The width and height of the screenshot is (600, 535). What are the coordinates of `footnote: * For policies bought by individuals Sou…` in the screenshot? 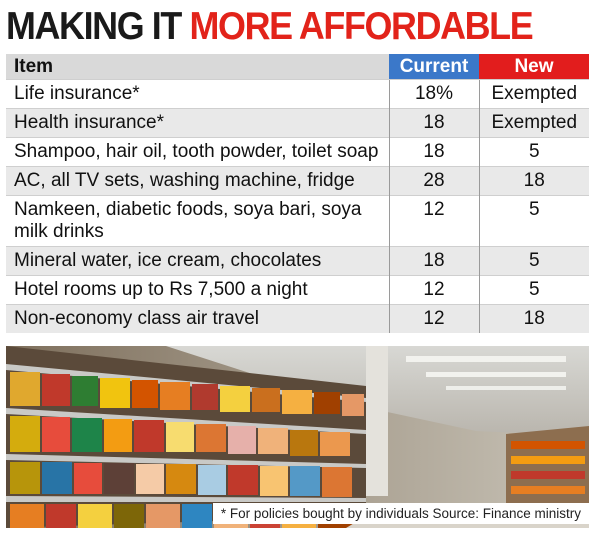 It's located at (400, 513).